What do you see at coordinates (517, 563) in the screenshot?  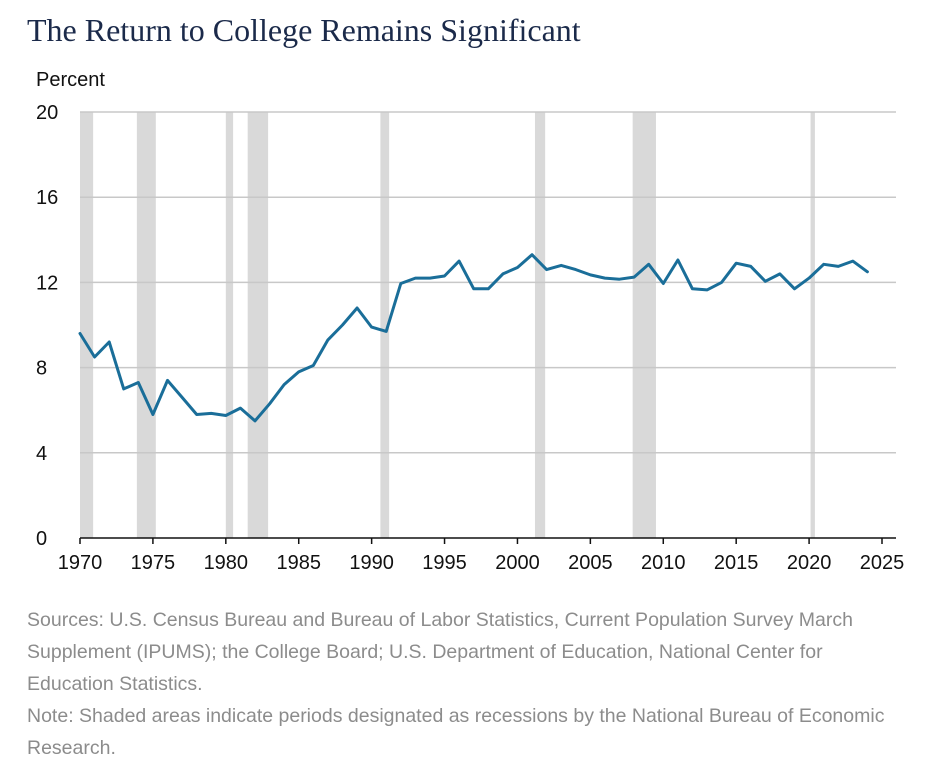 I see `x-tick-label: 2000` at bounding box center [517, 563].